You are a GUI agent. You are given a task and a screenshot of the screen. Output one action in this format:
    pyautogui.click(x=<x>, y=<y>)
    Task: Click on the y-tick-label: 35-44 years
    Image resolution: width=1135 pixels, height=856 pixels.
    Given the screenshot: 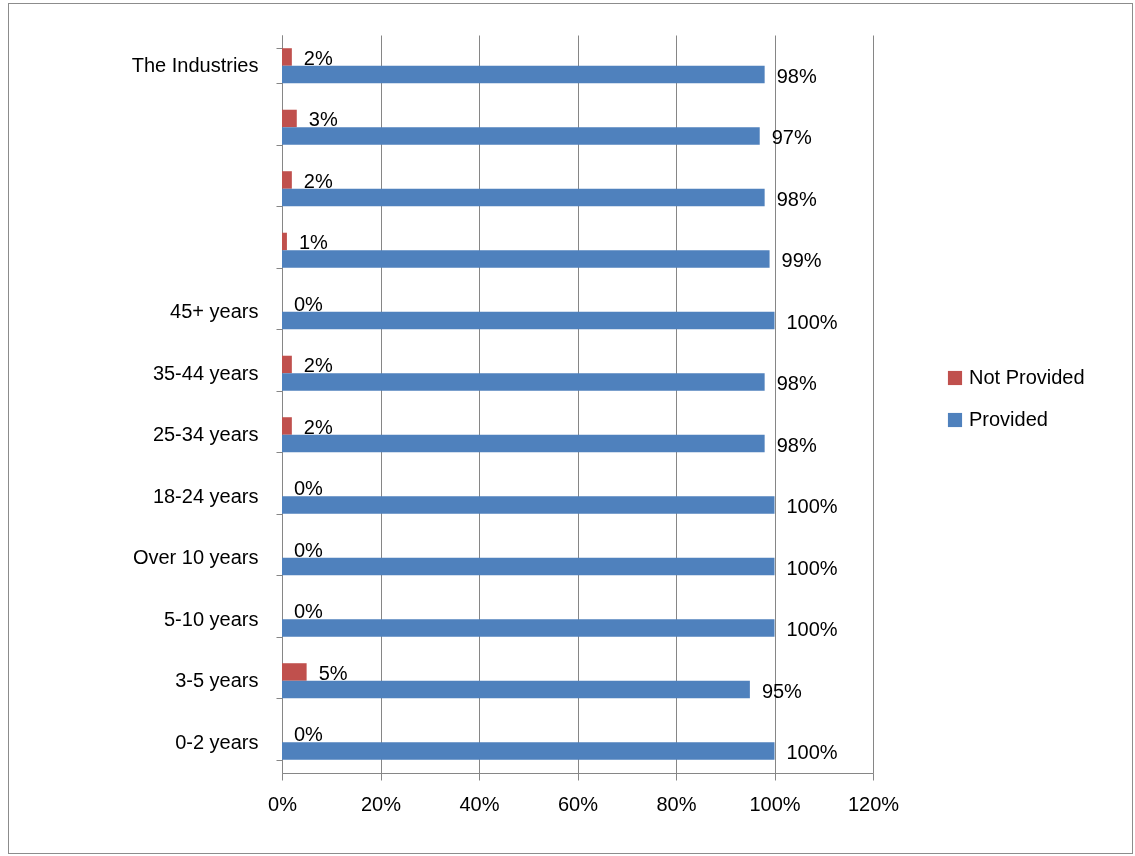 What is the action you would take?
    pyautogui.click(x=205, y=372)
    